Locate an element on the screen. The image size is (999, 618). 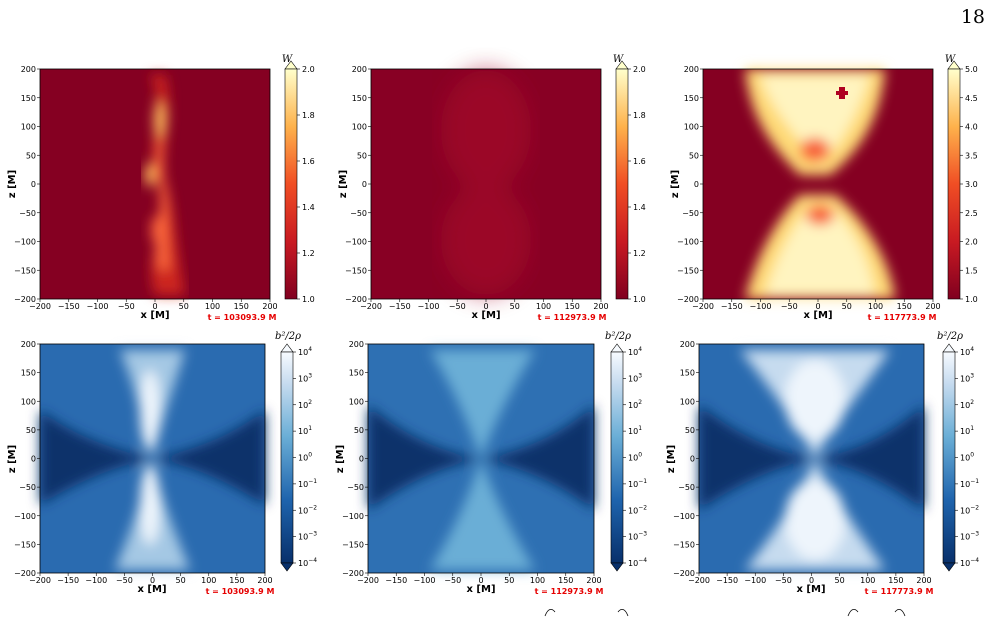
time-6: t = 117773.9 M is located at coordinates (899, 591).